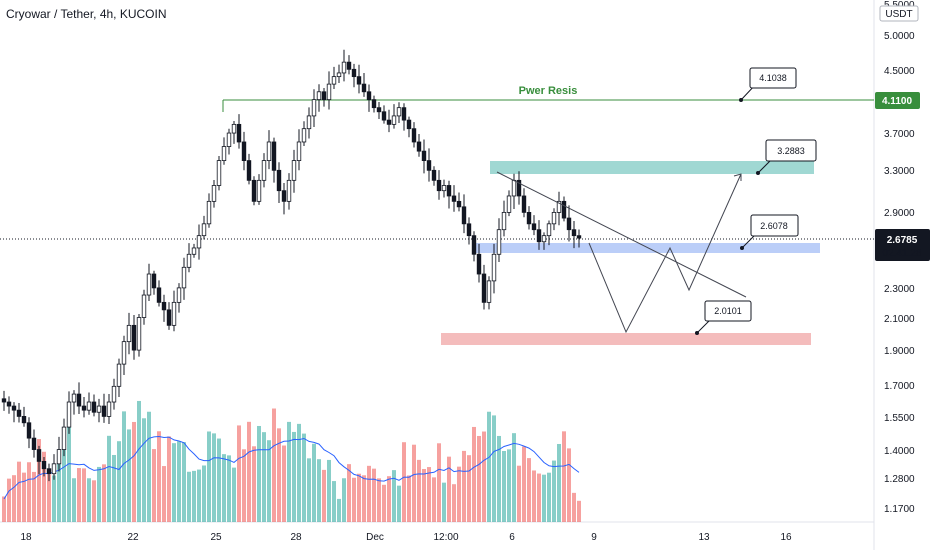 The width and height of the screenshot is (932, 550). What do you see at coordinates (626, 339) in the screenshot?
I see `support-zone-bottom` at bounding box center [626, 339].